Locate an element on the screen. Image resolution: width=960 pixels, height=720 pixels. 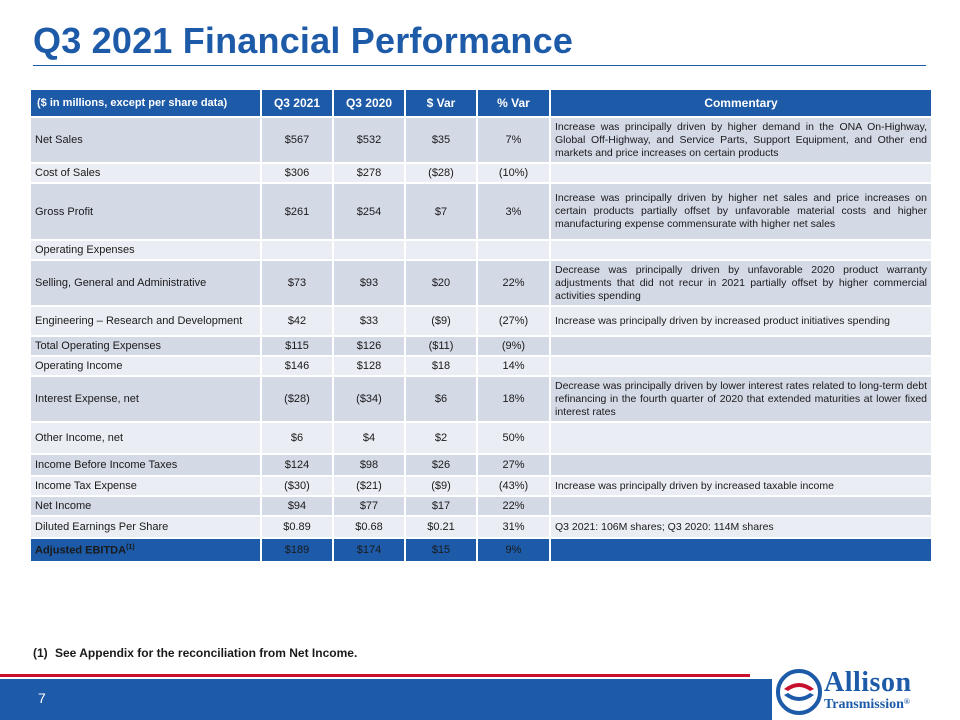
cell-dollar-var: $15 is located at coordinates (441, 550).